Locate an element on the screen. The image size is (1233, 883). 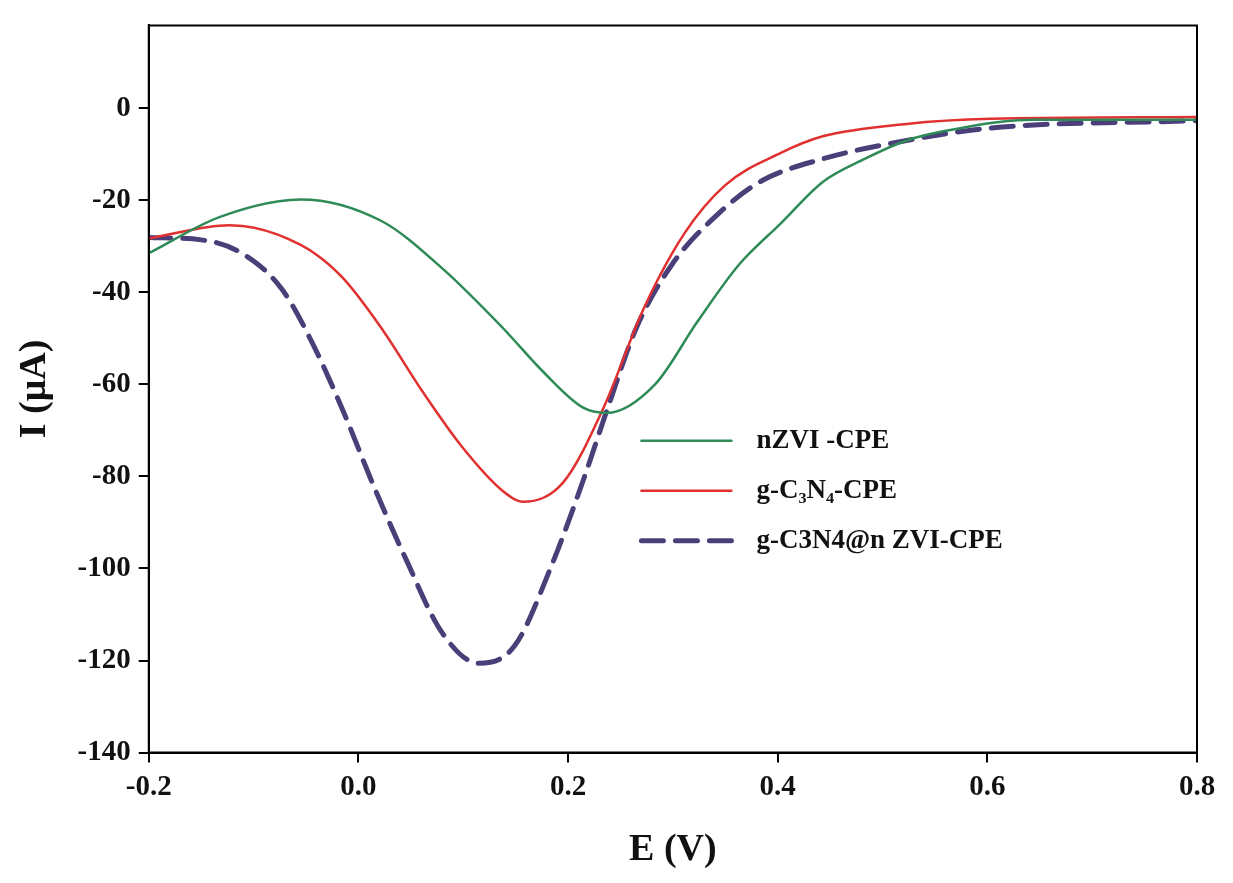
y-tick-label: -80 is located at coordinates (111, 473).